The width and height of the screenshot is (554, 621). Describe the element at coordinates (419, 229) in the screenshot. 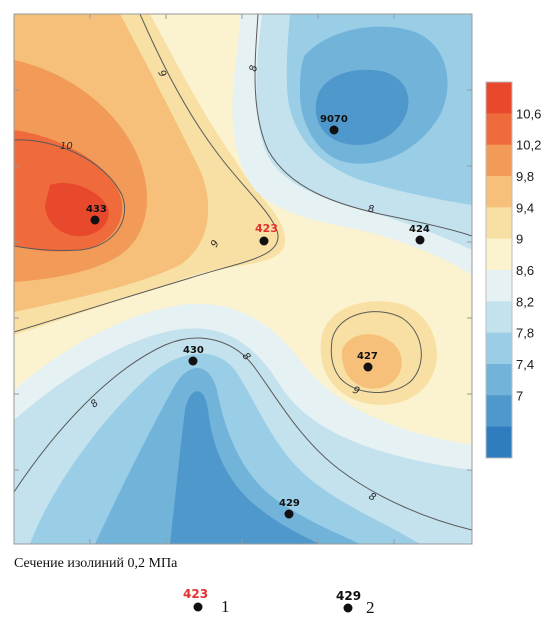

I see `well-label: 424` at that location.